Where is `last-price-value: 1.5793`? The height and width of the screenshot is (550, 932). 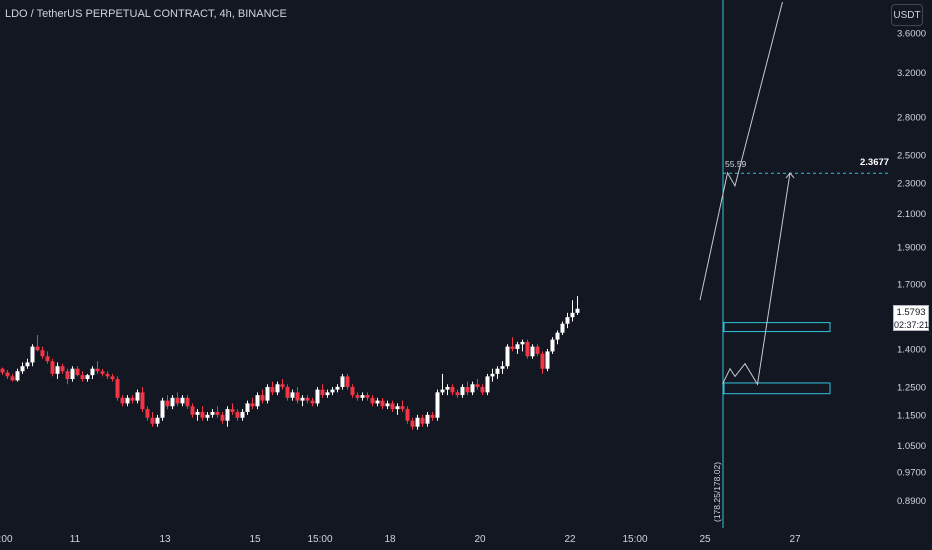
last-price-value: 1.5793 is located at coordinates (911, 312).